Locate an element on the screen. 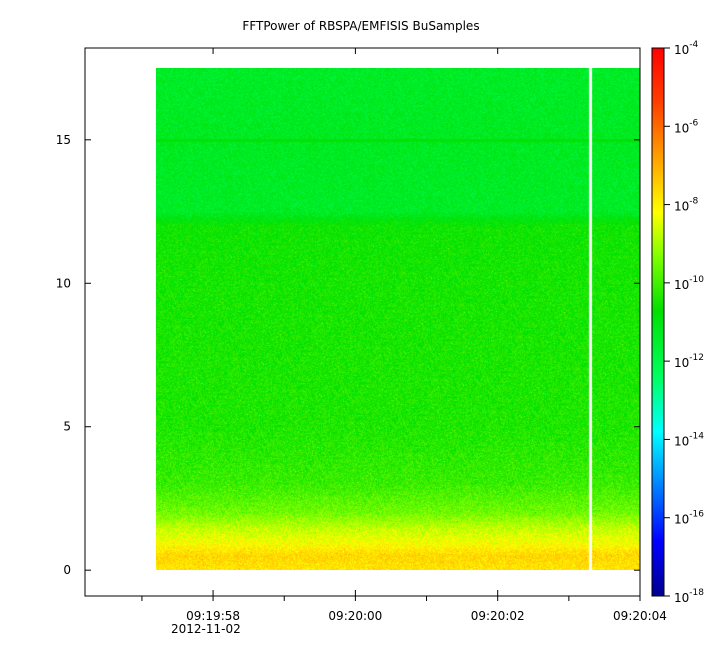 This screenshot has width=724, height=656. x-date-label: 2012-11-02 is located at coordinates (206, 629).